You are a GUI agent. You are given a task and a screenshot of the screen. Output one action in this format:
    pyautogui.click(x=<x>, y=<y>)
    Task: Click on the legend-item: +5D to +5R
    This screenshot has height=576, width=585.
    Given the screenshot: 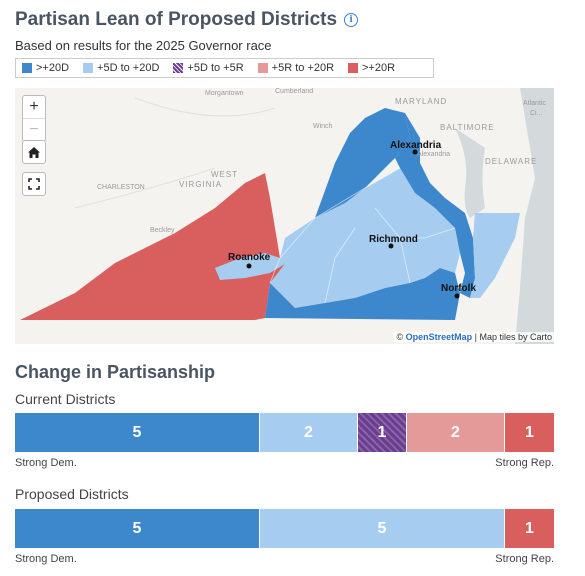 What is the action you would take?
    pyautogui.click(x=208, y=68)
    